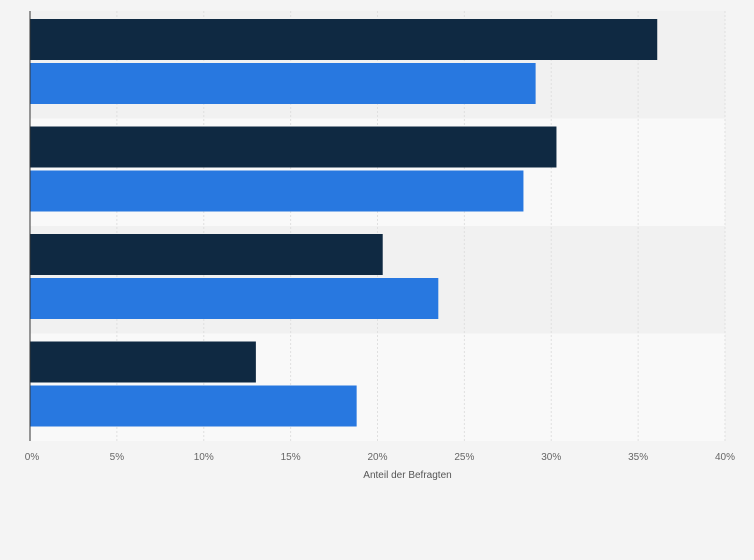 This screenshot has width=754, height=560. I want to click on x-tick-label: 10%, so click(204, 457).